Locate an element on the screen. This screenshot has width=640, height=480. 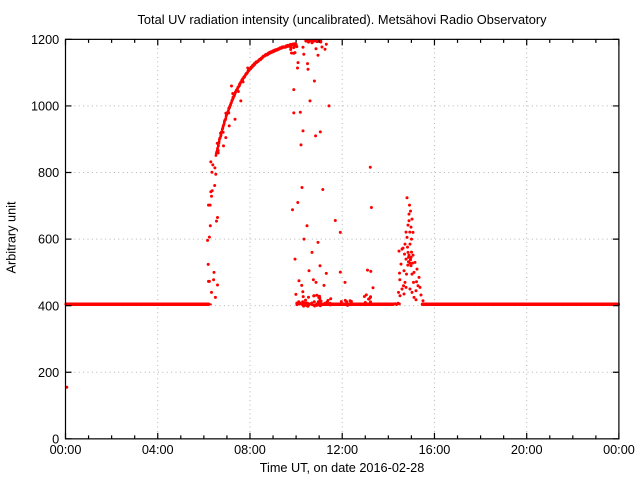
svg-text: 16:00 is located at coordinates (435, 450).